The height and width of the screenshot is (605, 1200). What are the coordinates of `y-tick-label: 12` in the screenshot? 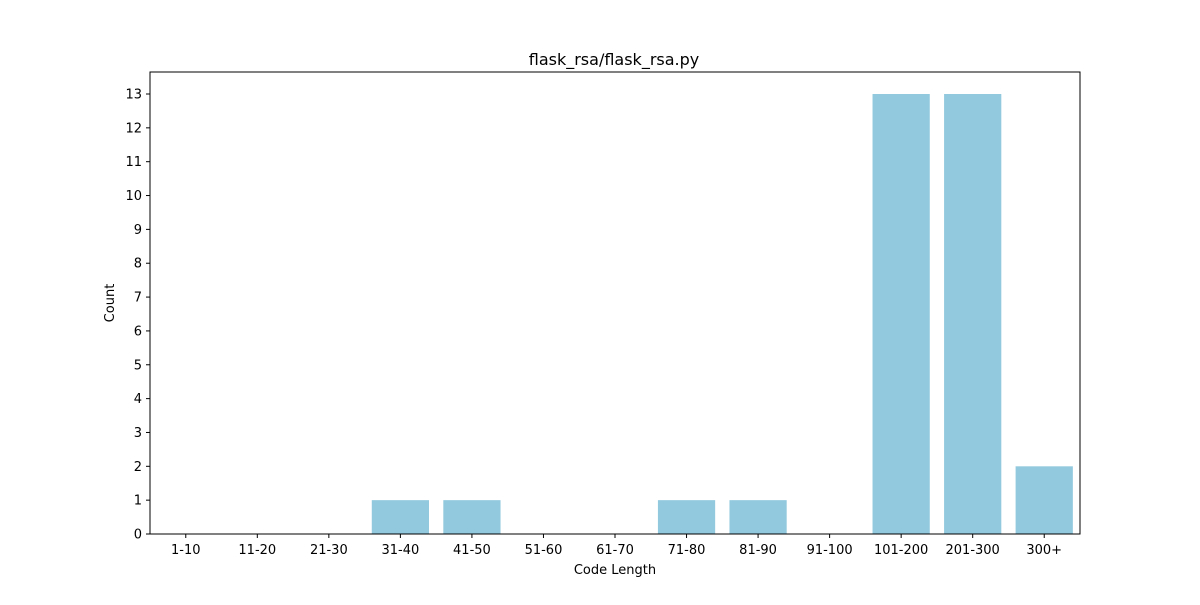 It's located at (133, 128).